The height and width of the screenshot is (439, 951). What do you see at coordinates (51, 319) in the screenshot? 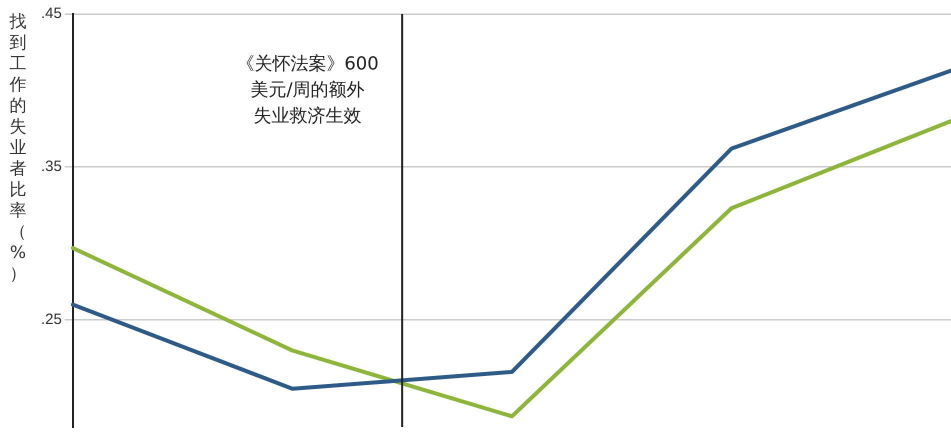
I see `y-tick-label: .25` at bounding box center [51, 319].